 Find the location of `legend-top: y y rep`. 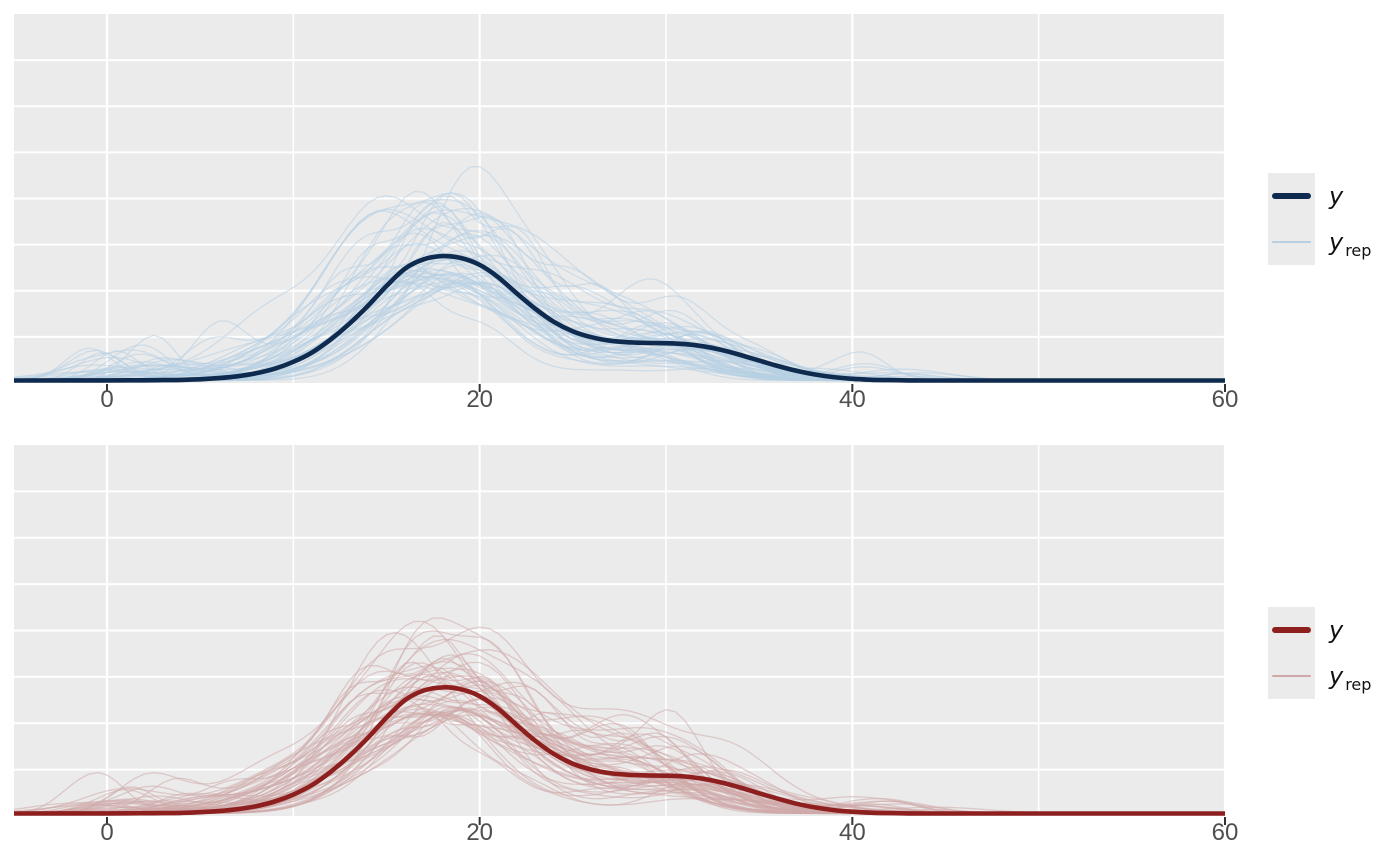

legend-top: y y rep is located at coordinates (1319, 219).